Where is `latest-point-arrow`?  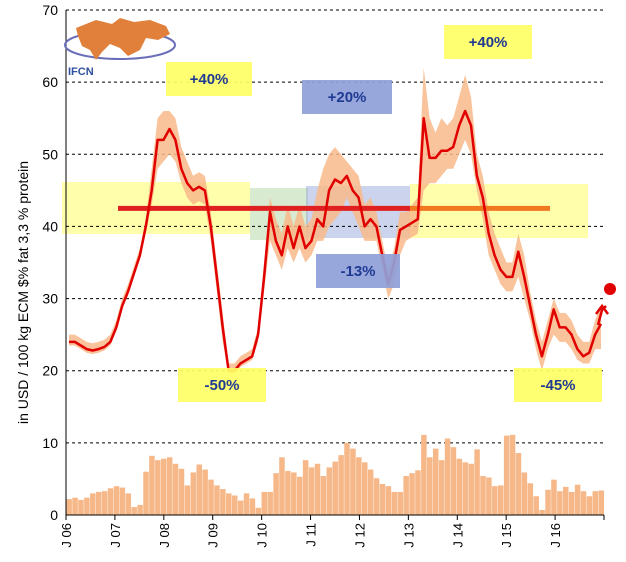 latest-point-arrow is located at coordinates (605, 304).